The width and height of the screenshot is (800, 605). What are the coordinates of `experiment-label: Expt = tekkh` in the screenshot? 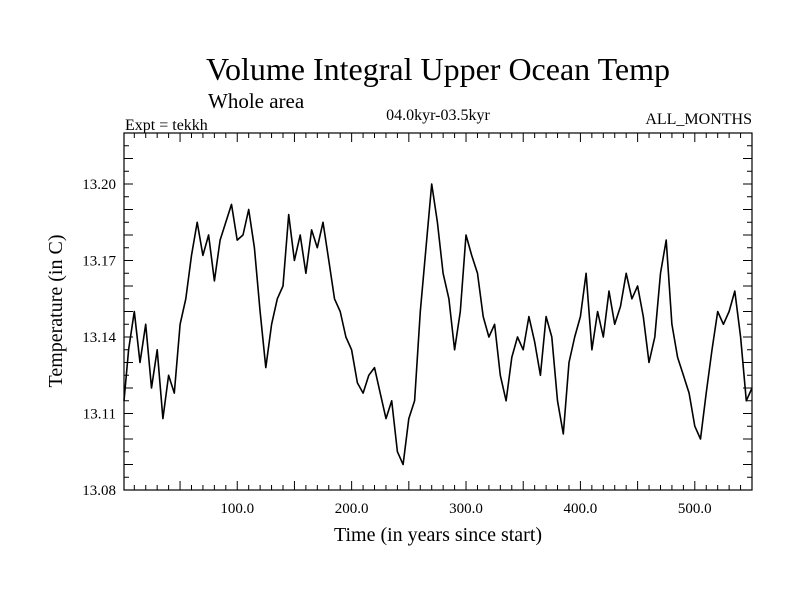 It's located at (166, 125).